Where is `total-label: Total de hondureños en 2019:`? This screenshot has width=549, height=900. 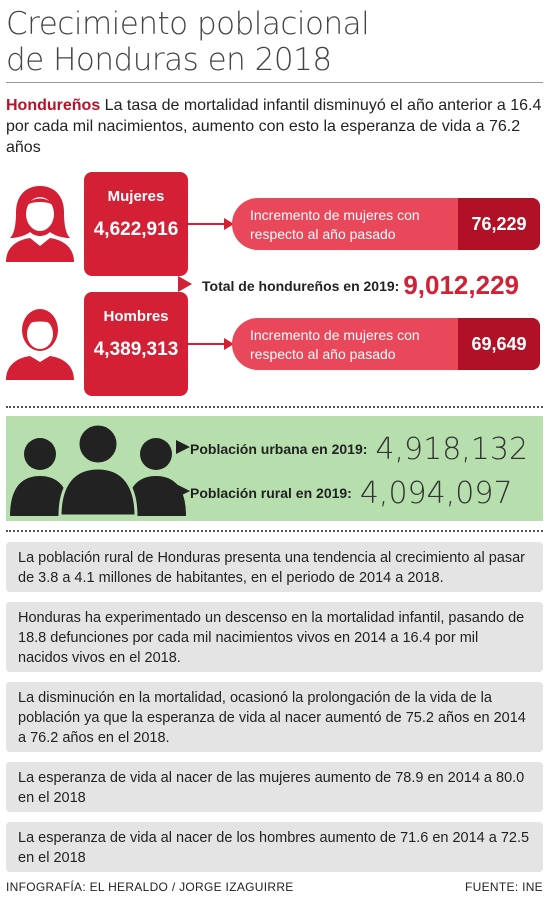 total-label: Total de hondureños en 2019: is located at coordinates (301, 286).